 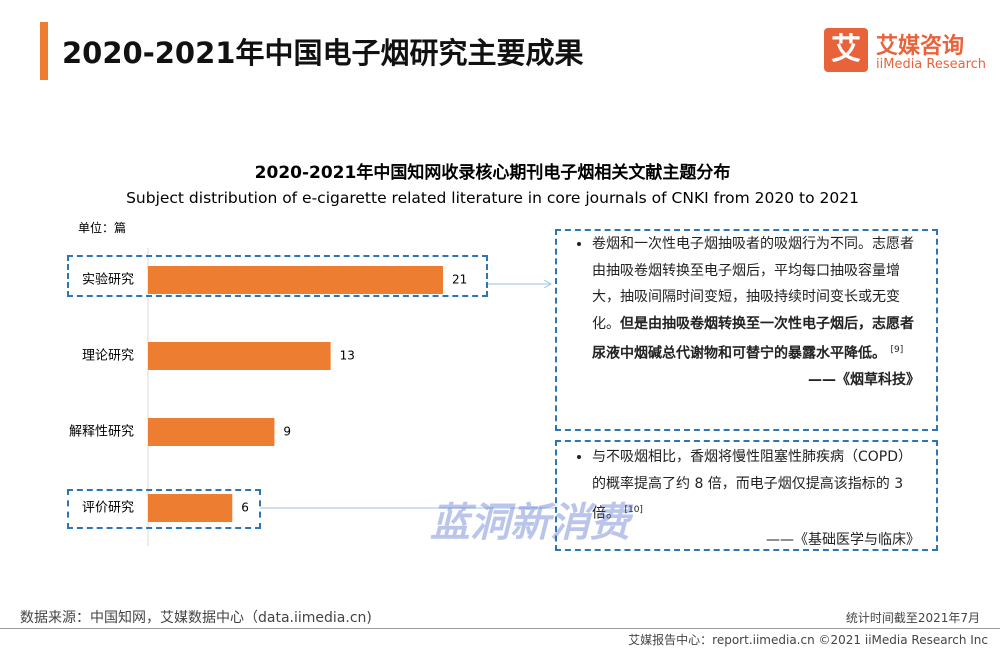 What do you see at coordinates (864, 380) in the screenshot?
I see `annotation-source: ——《烟草科技》` at bounding box center [864, 380].